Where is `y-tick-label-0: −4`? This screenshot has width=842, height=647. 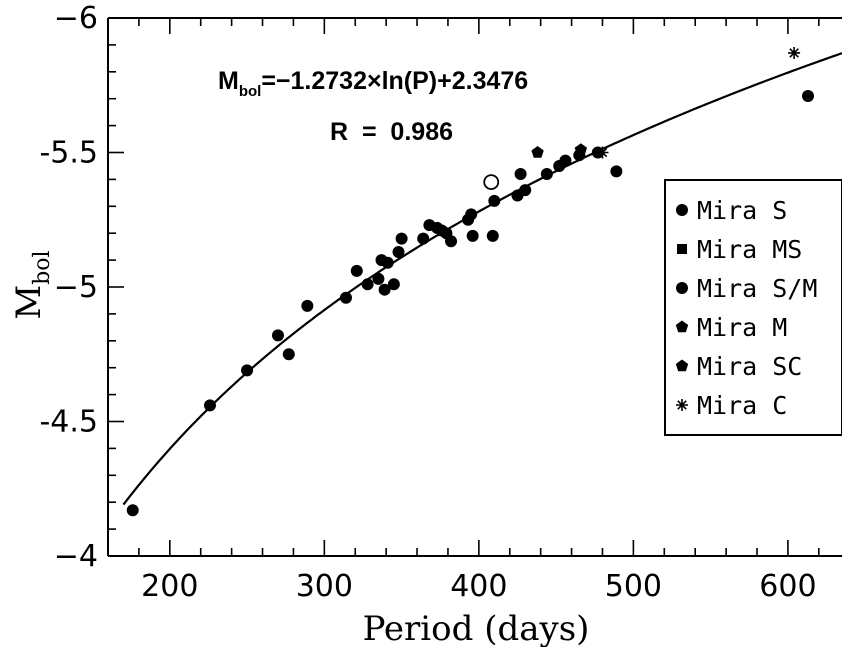 y-tick-label-0: −4 is located at coordinates (76, 556).